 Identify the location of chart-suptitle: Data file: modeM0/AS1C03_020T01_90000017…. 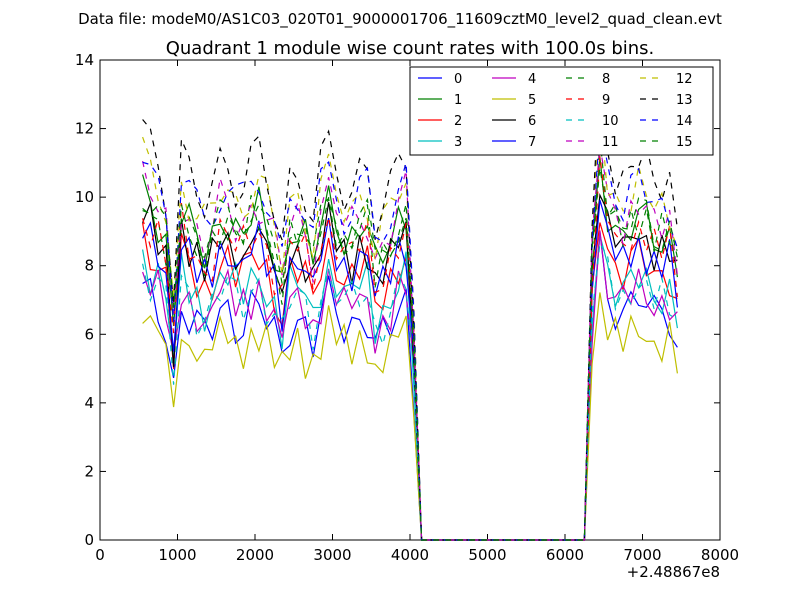
(400, 19).